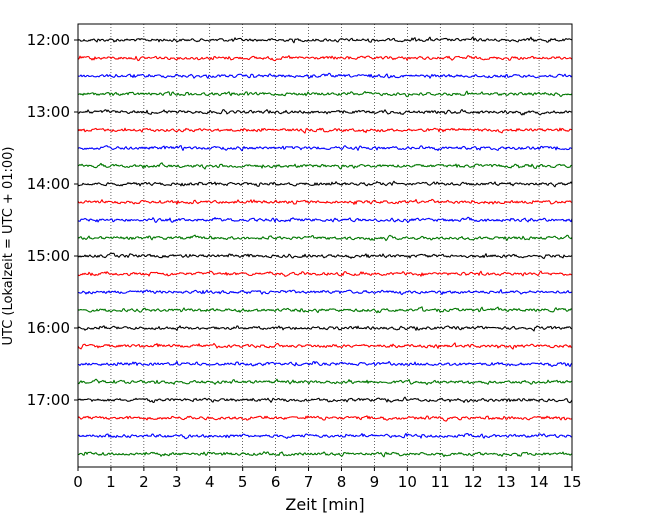 The height and width of the screenshot is (524, 650). Describe the element at coordinates (571, 482) in the screenshot. I see `x-tick-label: 15` at that location.